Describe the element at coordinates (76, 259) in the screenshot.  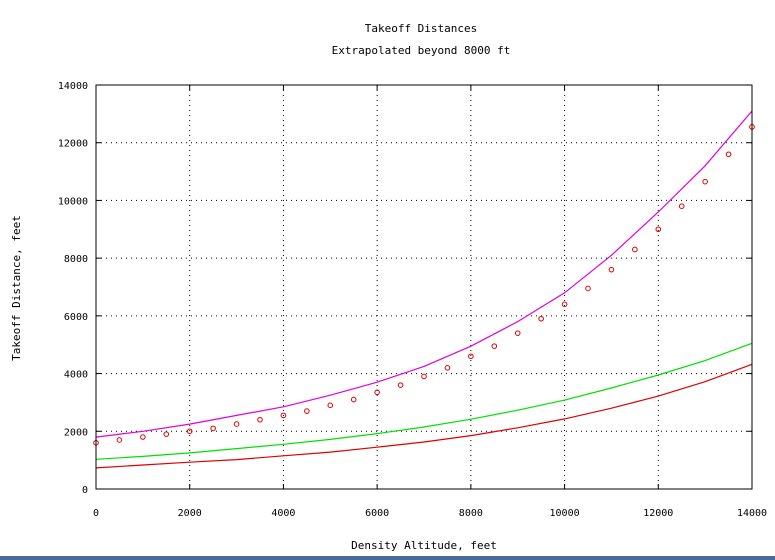
I see `y-tick-label: 8000` at that location.